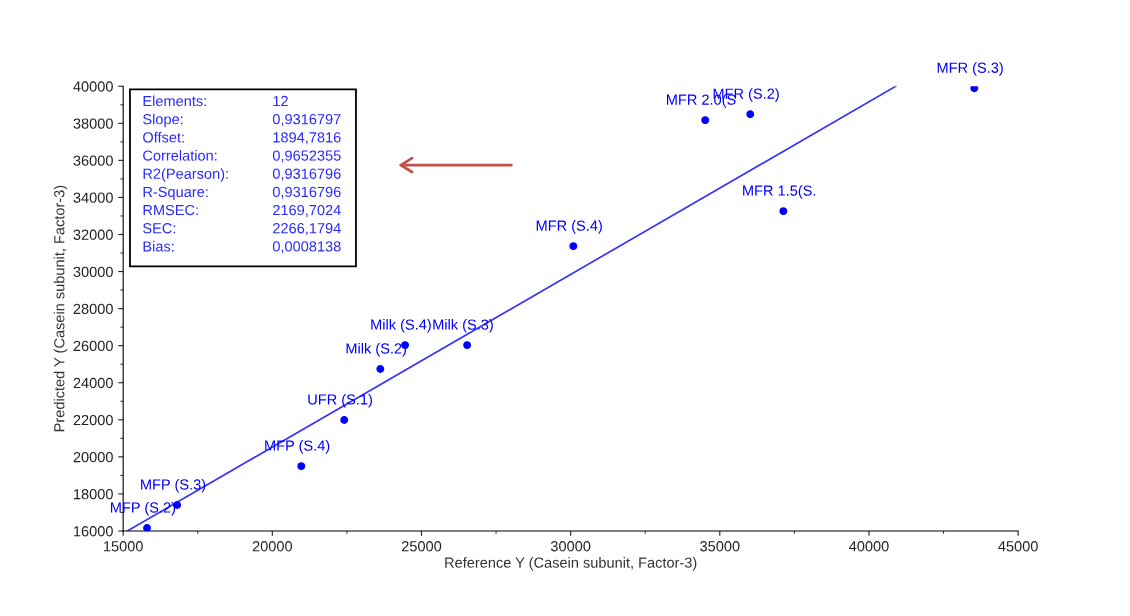 Image resolution: width=1130 pixels, height=616 pixels. What do you see at coordinates (93, 531) in the screenshot?
I see `y-tick-label: 16000` at bounding box center [93, 531].